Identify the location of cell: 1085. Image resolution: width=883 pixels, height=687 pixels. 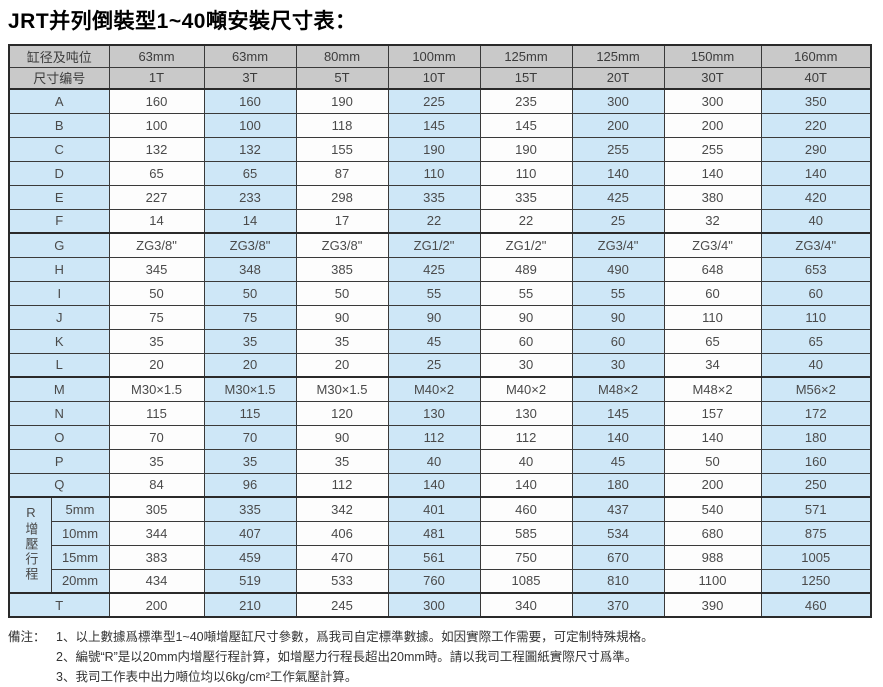
(526, 581).